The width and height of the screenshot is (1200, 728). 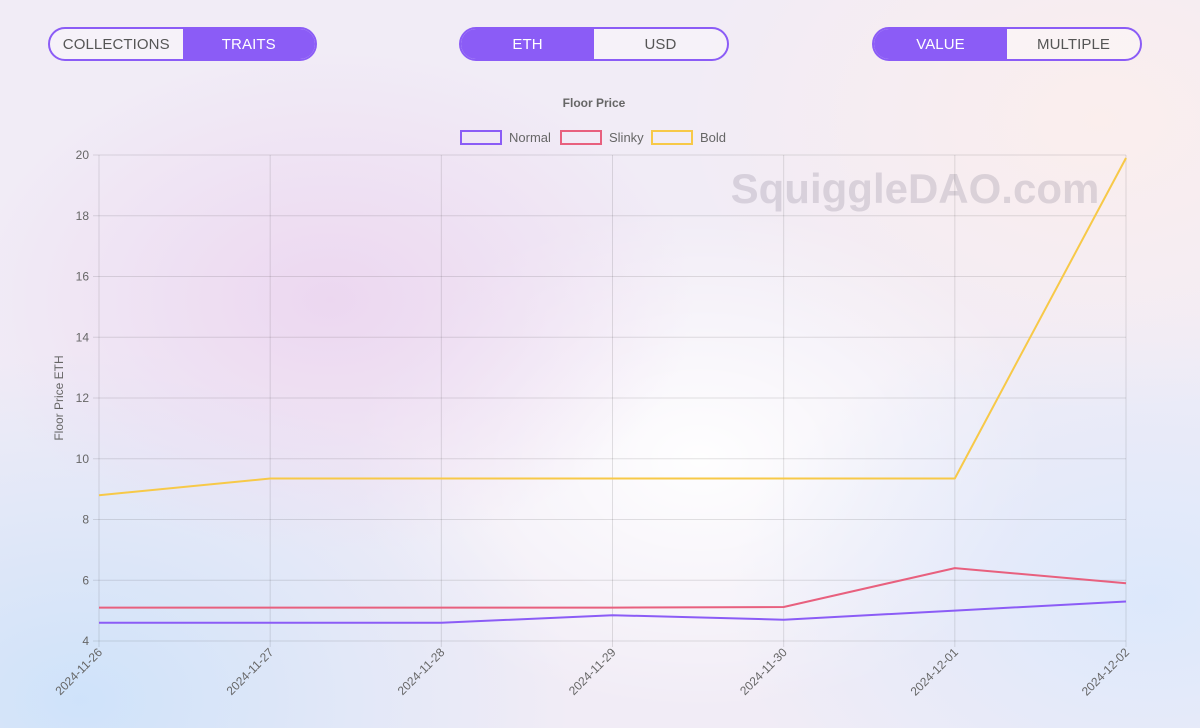 I want to click on collections-option: COLLECTIONS, so click(x=116, y=44).